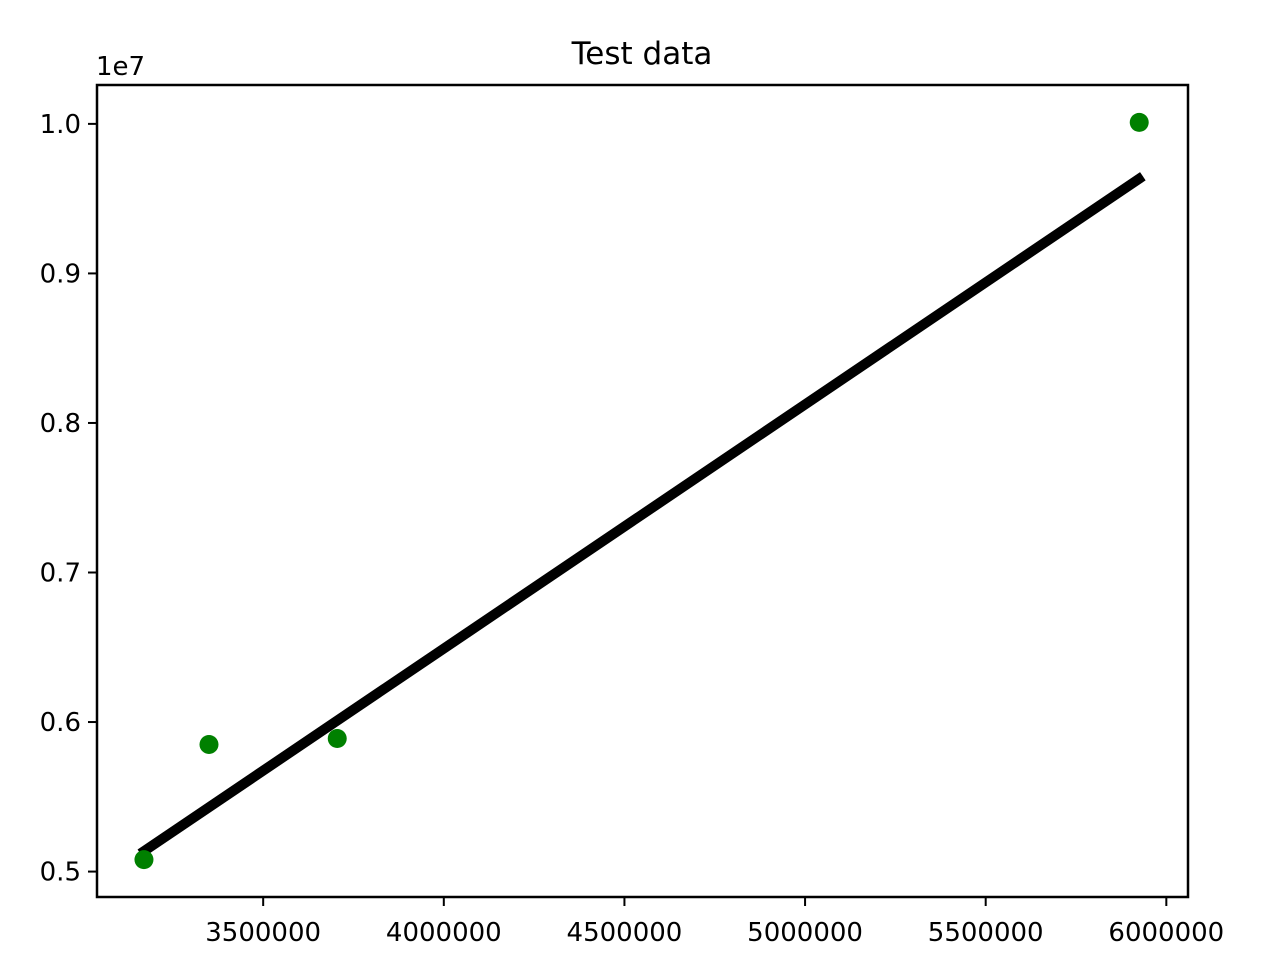 This screenshot has height=966, width=1264. Describe the element at coordinates (60, 723) in the screenshot. I see `y-tick-label: 0.6` at that location.